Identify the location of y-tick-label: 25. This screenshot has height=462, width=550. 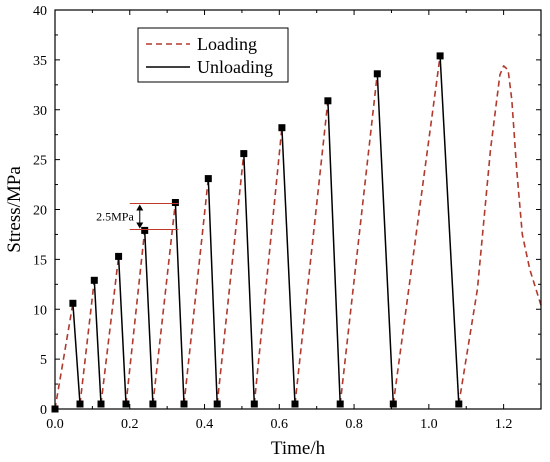
(40, 161).